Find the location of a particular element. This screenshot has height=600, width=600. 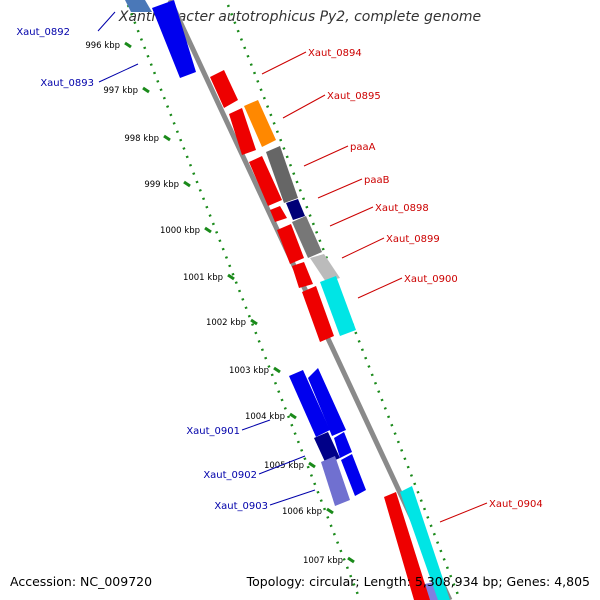

tick-label: 1005 kbp is located at coordinates (284, 466).